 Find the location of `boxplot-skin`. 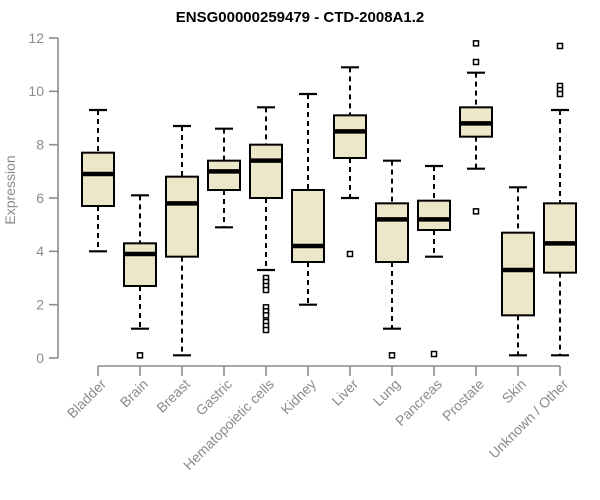

boxplot-skin is located at coordinates (518, 271).